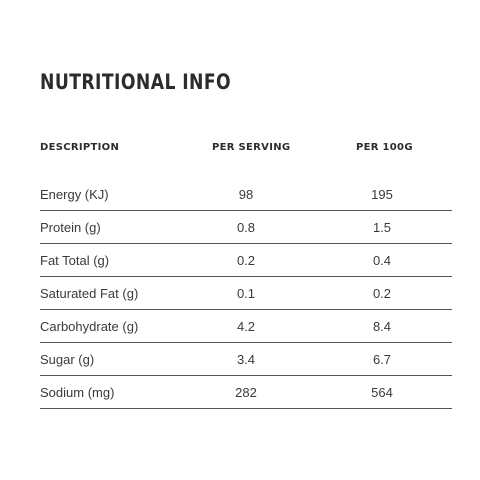 The height and width of the screenshot is (480, 480). I want to click on row-per-100g: 564, so click(382, 392).